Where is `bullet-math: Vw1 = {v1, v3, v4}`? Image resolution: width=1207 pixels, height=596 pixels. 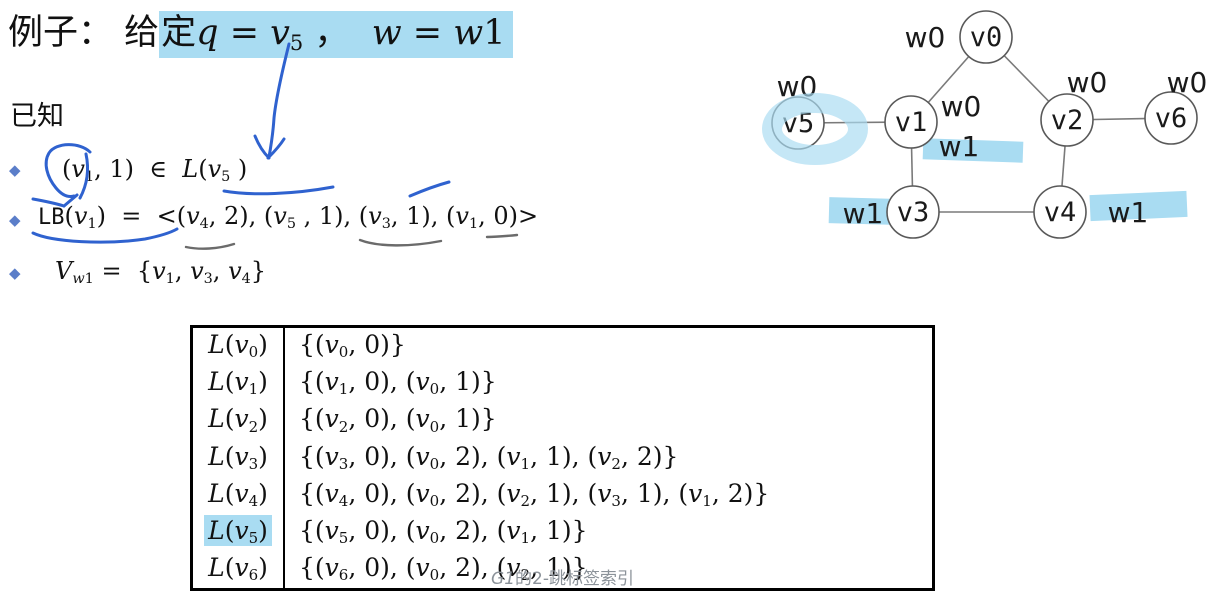
bullet-math: Vw1 = {v1, v3, v4} is located at coordinates (161, 272).